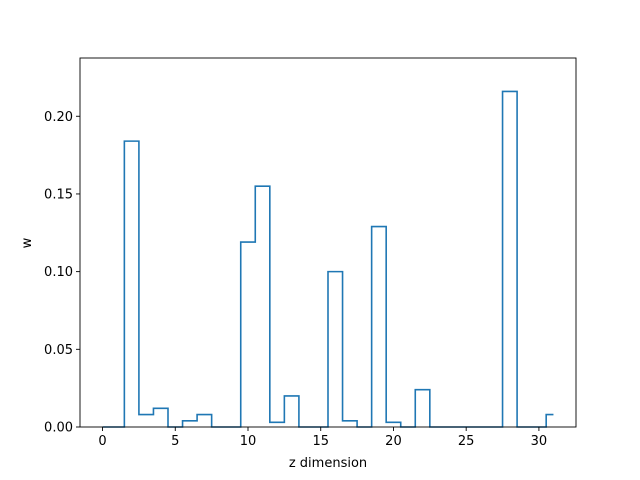 The height and width of the screenshot is (480, 640). What do you see at coordinates (320, 441) in the screenshot?
I see `x-tick-label: 15` at bounding box center [320, 441].